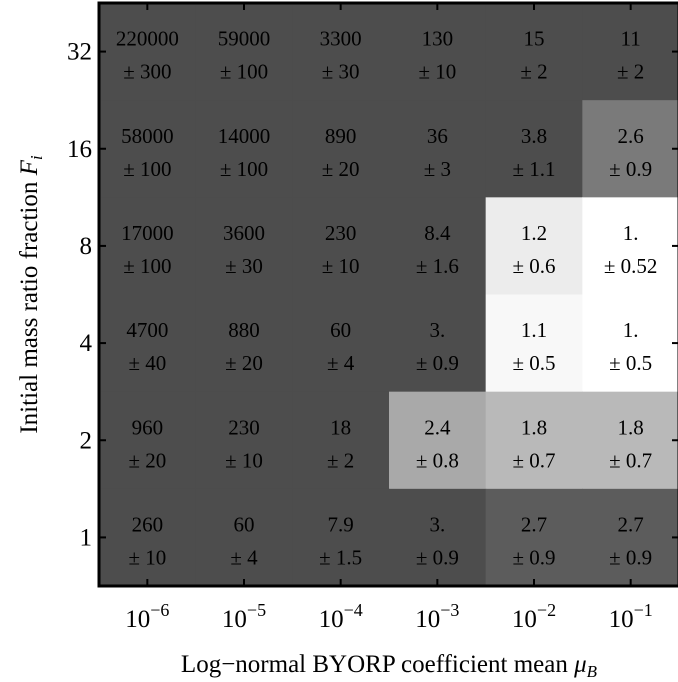  I want to click on heatmap-cell: 59000 ± 100, so click(244, 52).